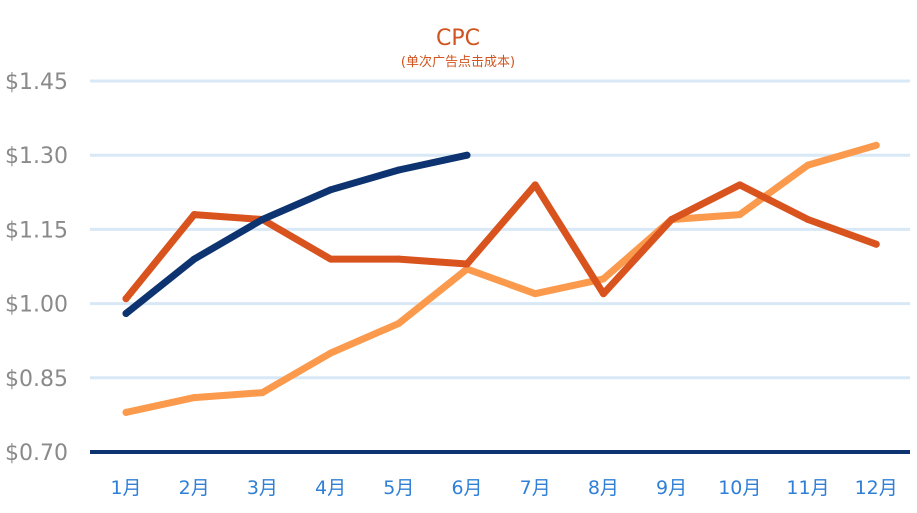 This screenshot has width=917, height=513. Describe the element at coordinates (36, 230) in the screenshot. I see `y-tick-label: $1.15` at that location.